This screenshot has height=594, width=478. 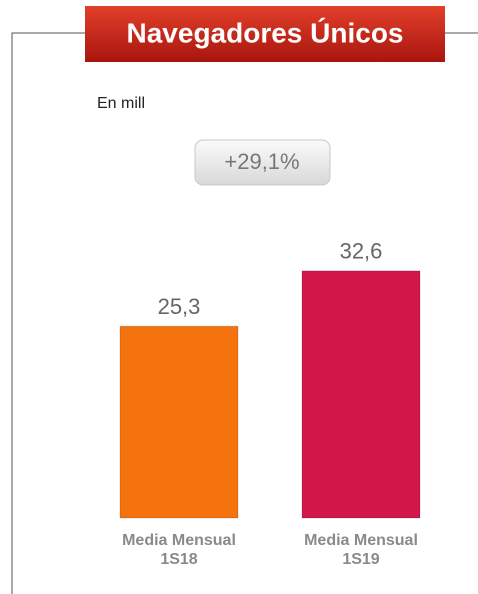 I want to click on chart-title: Navegadores Únicos, so click(x=265, y=32).